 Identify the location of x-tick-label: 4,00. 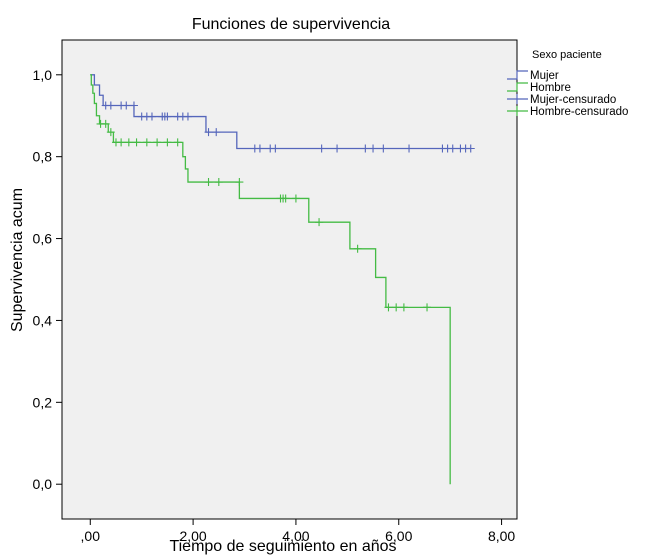
(295, 536).